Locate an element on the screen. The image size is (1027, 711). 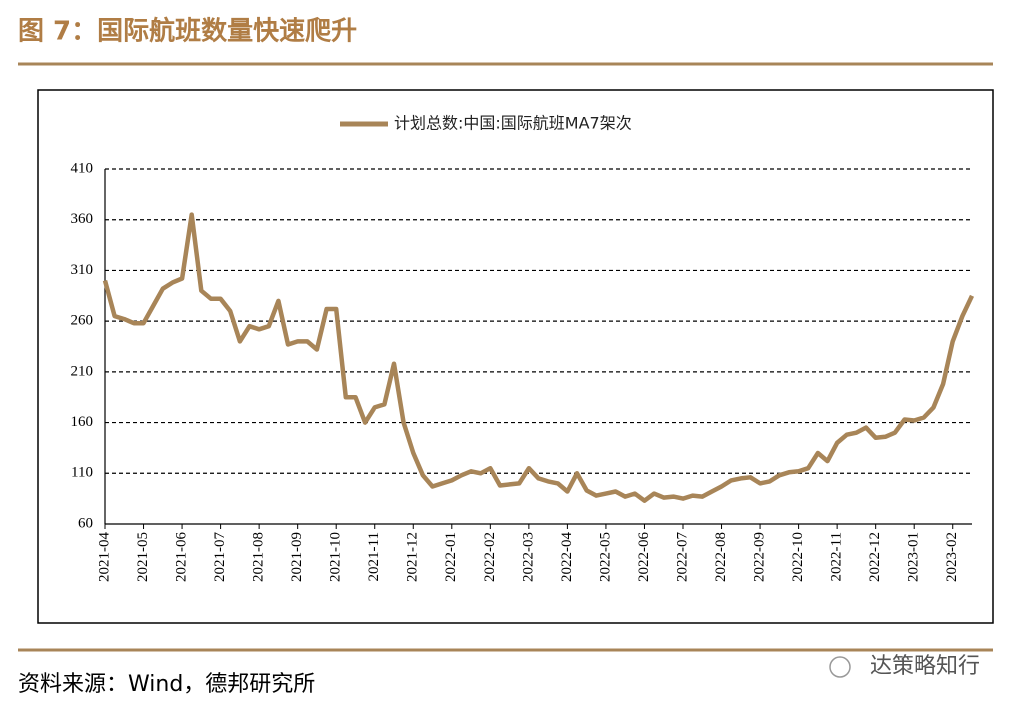
x-tick-label: 2021-04 is located at coordinates (104, 557).